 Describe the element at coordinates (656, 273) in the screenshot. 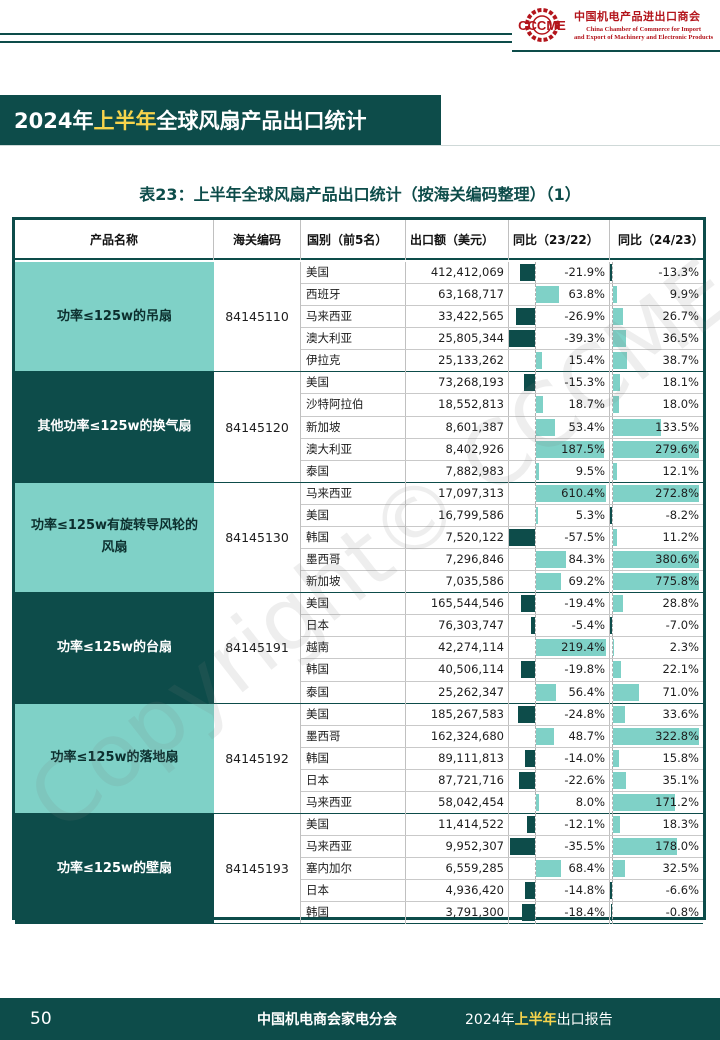

I see `yoy-24-23-cell: -13.3%` at that location.